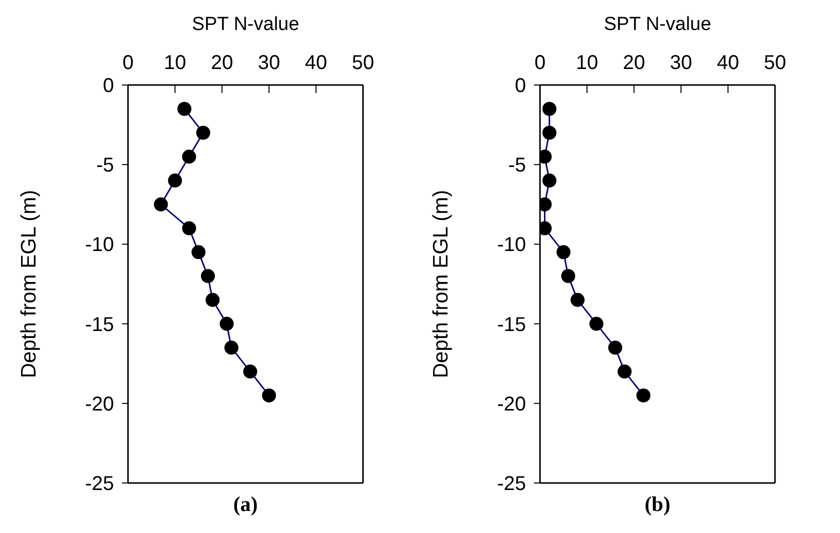 The width and height of the screenshot is (840, 533). I want to click on text: (a), so click(245, 504).